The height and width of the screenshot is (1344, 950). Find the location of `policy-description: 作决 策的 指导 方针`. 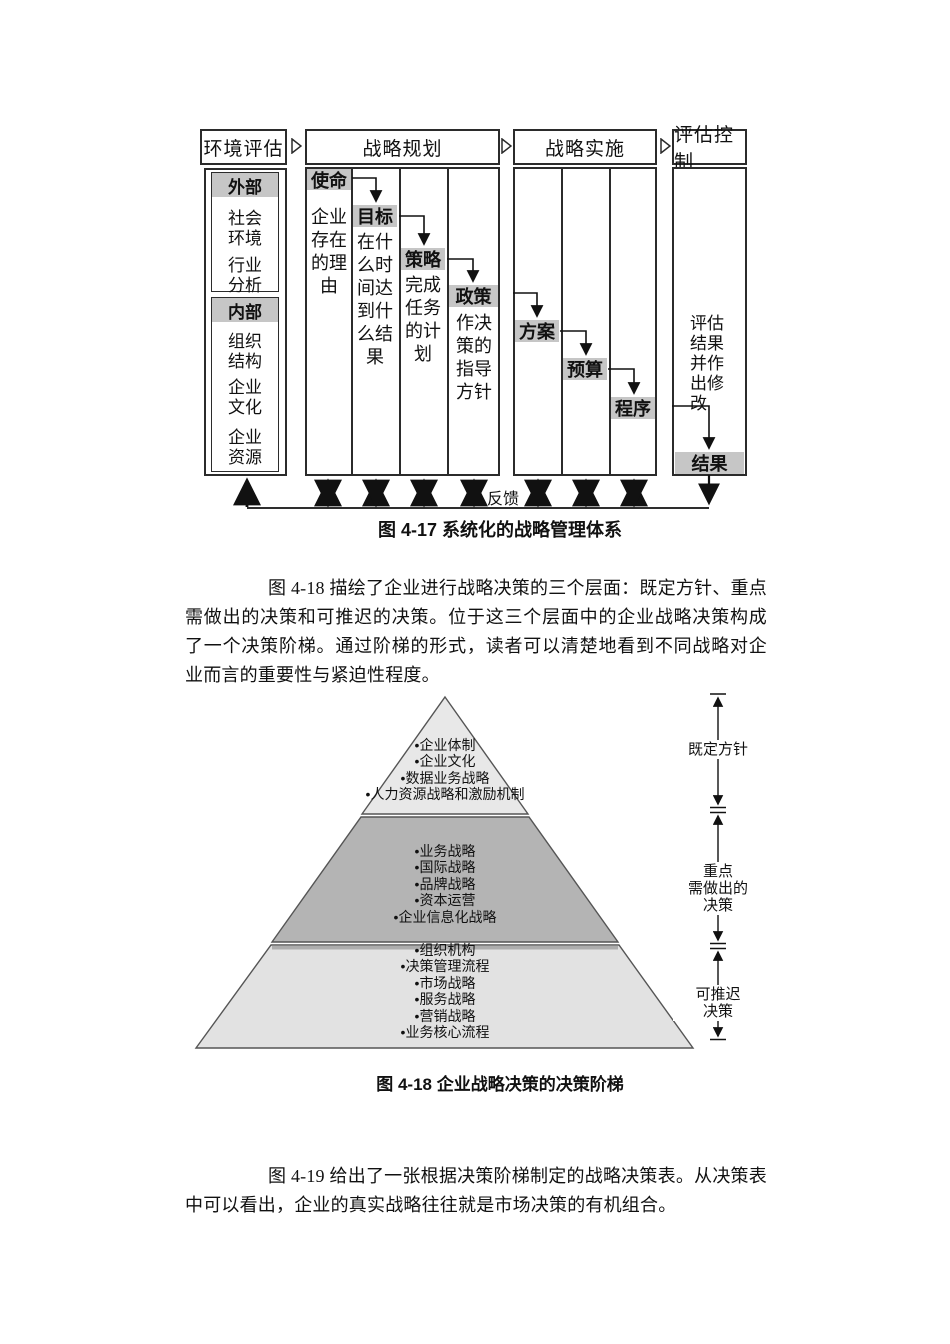

policy-description: 作决 策的 指导 方针 is located at coordinates (474, 357).